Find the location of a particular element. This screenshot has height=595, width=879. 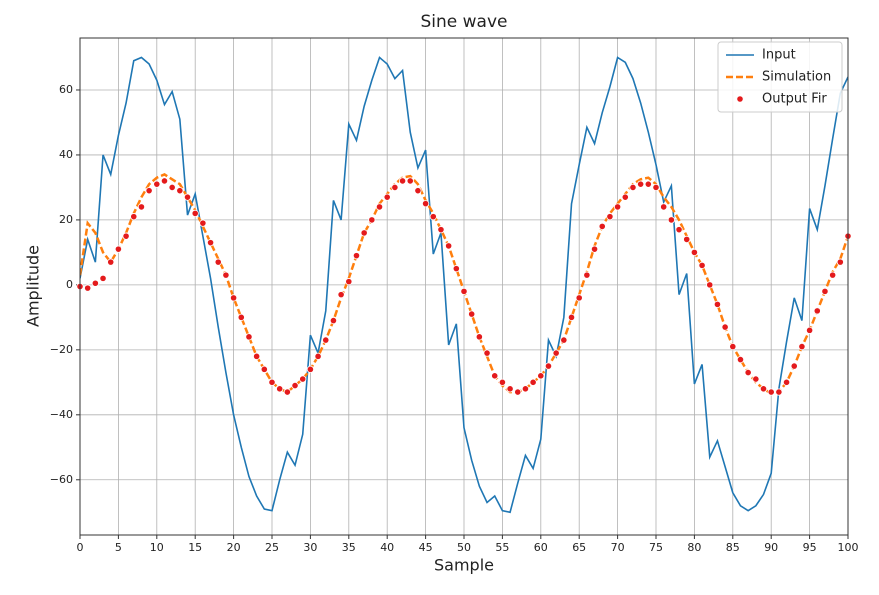

y-tick-label: −40 is located at coordinates (61, 414).